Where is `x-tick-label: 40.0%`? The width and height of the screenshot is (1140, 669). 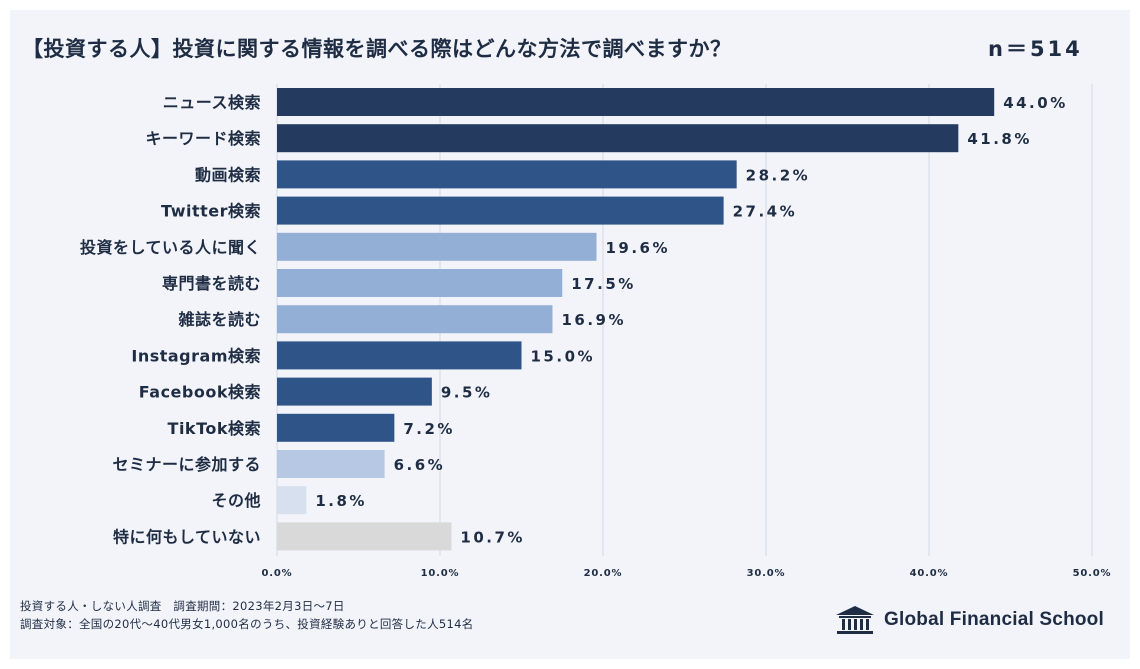 x-tick-label: 40.0% is located at coordinates (929, 573).